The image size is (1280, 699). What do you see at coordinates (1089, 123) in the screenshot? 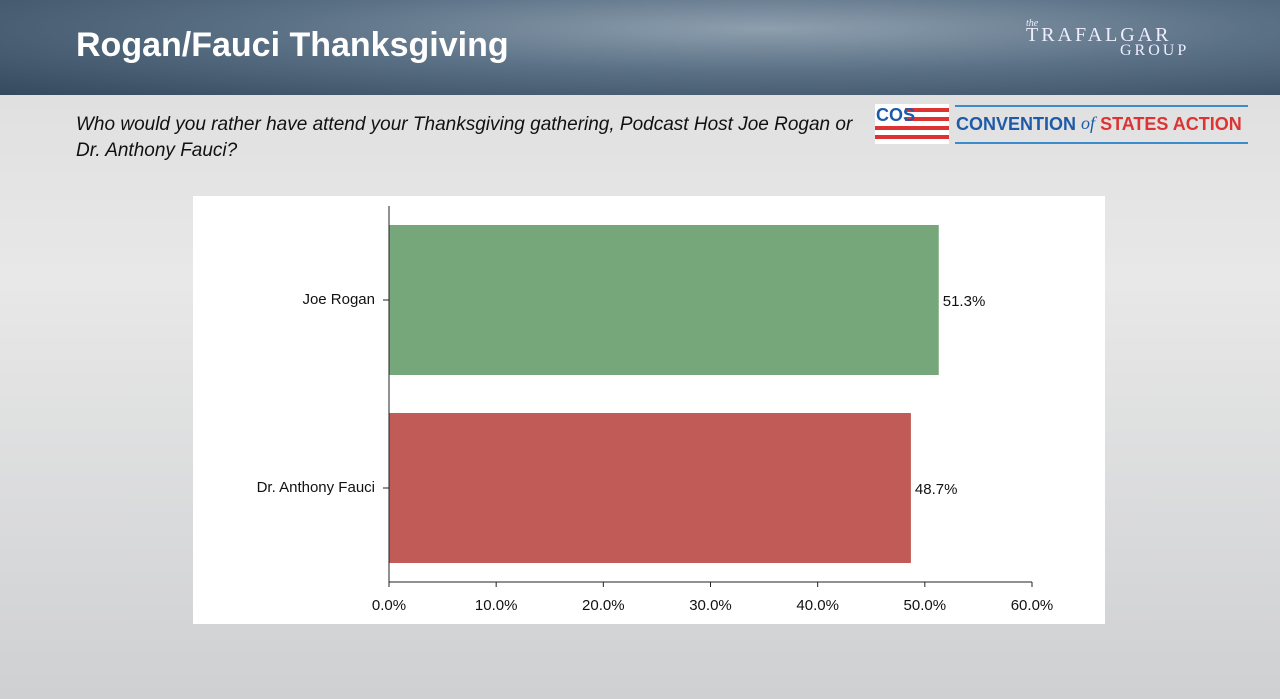
I see `logo-text: of` at bounding box center [1089, 123].